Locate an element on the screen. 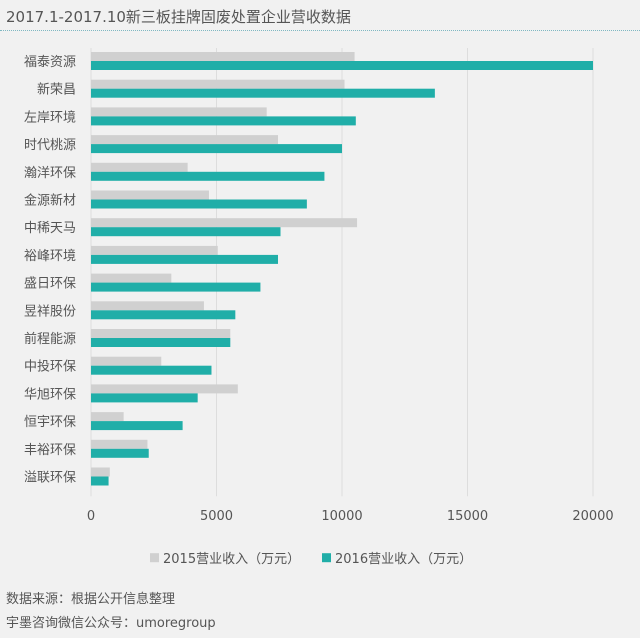  category-label: 恒宇环保 is located at coordinates (50, 422).